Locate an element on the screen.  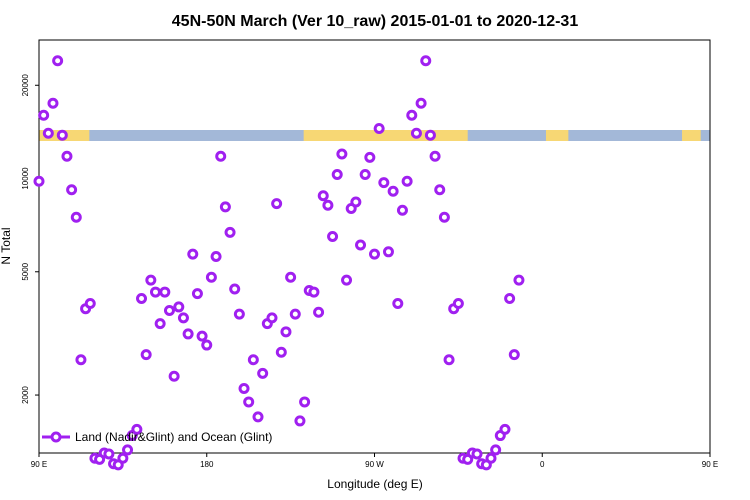
x-axis: 90 E 180 90 W 0 90 E is located at coordinates (374, 461).